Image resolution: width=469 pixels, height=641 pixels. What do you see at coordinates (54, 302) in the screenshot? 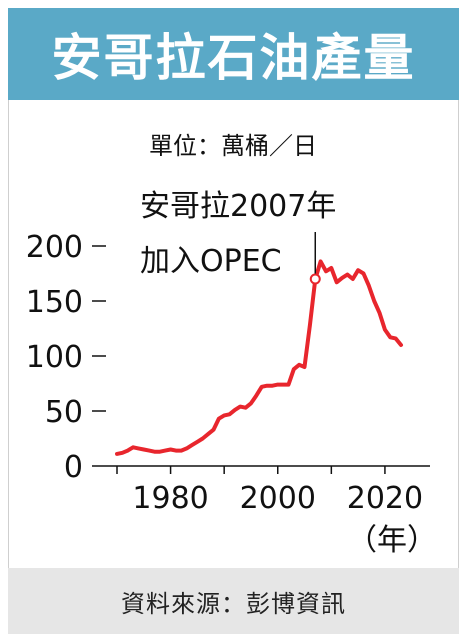
I see `y-tick-label: 150` at bounding box center [54, 302].